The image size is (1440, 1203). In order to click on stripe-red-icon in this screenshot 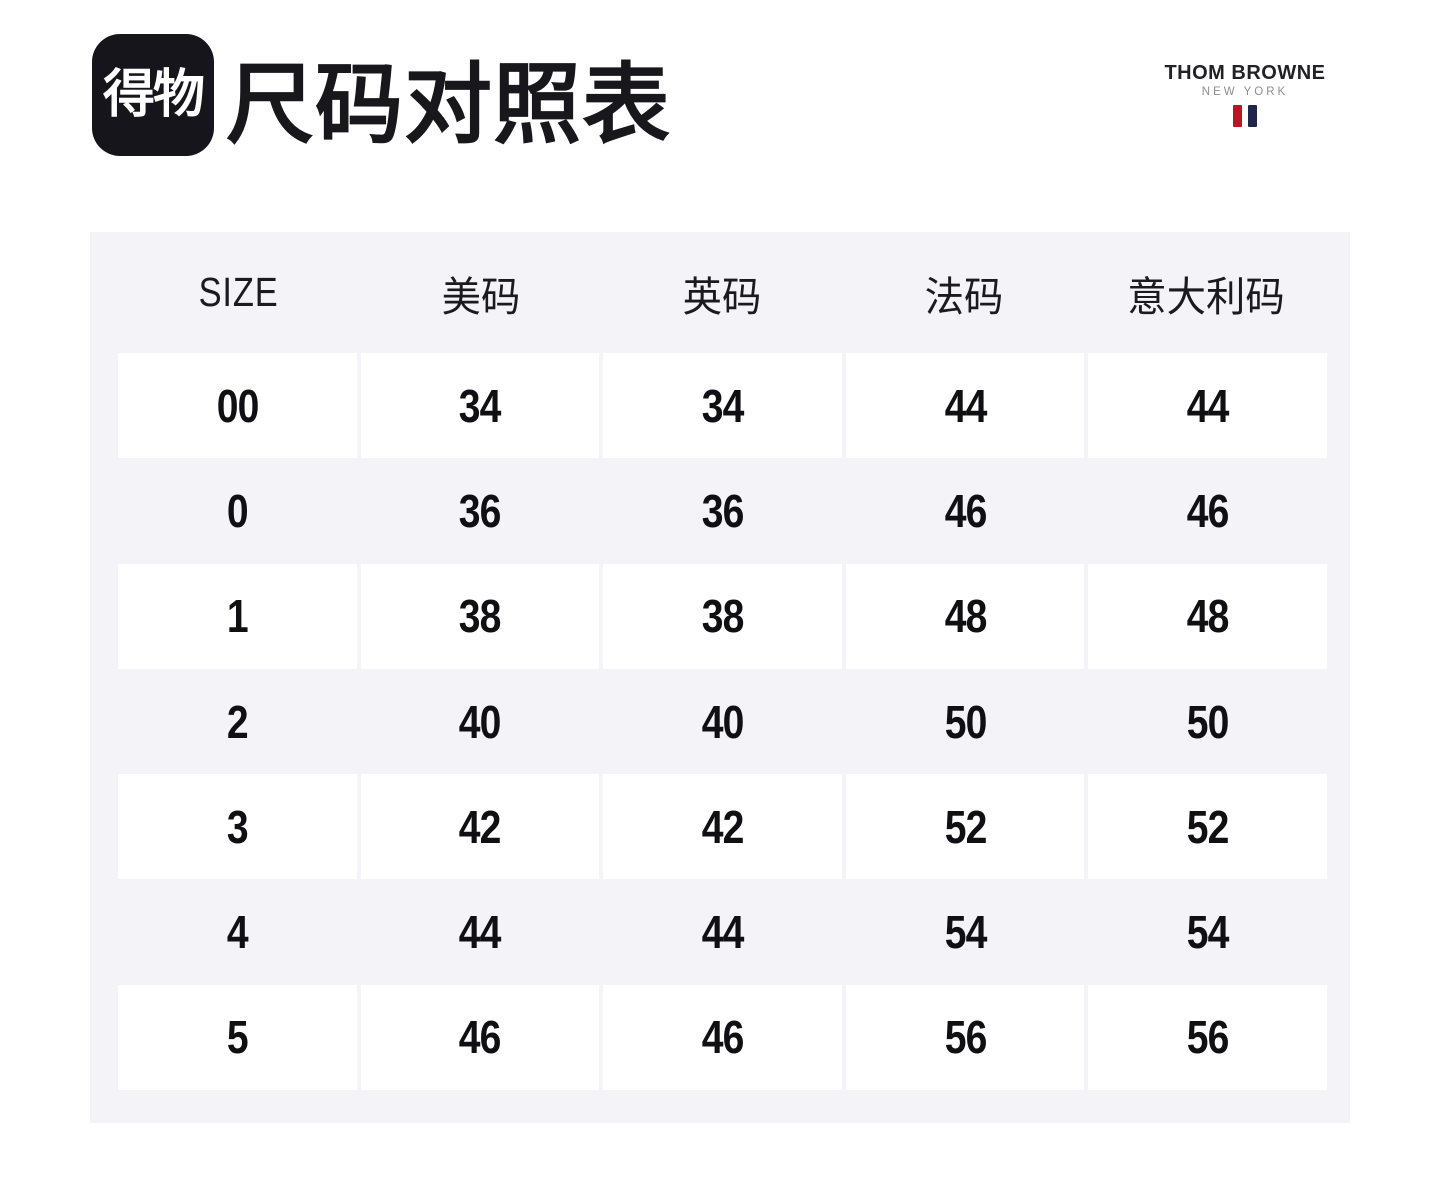, I will do `click(1237, 116)`.